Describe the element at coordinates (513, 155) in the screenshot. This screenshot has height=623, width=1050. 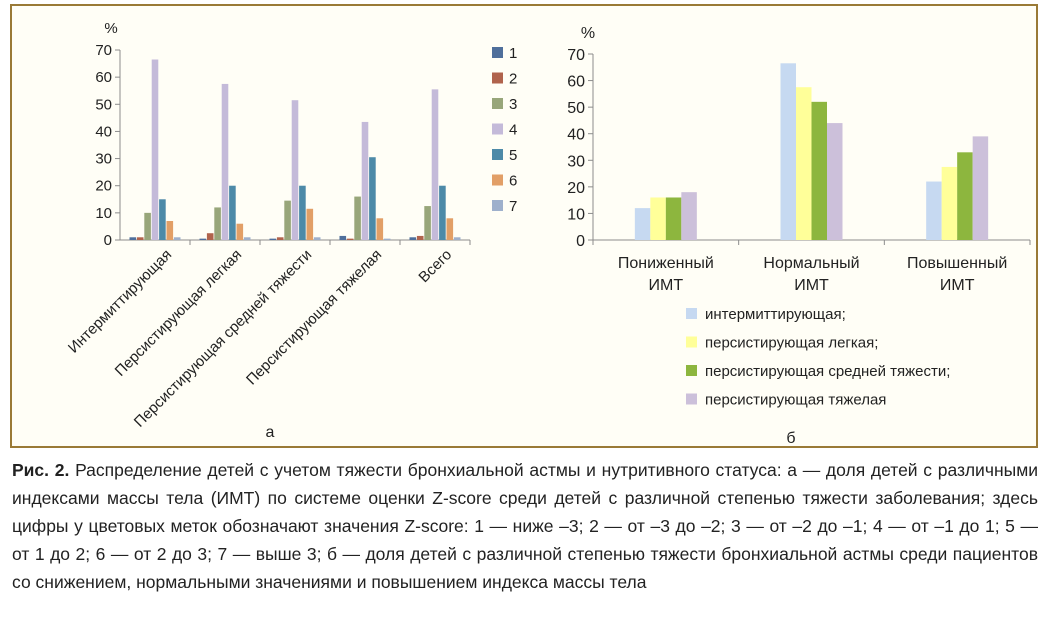
I see `legend-label: 5` at that location.